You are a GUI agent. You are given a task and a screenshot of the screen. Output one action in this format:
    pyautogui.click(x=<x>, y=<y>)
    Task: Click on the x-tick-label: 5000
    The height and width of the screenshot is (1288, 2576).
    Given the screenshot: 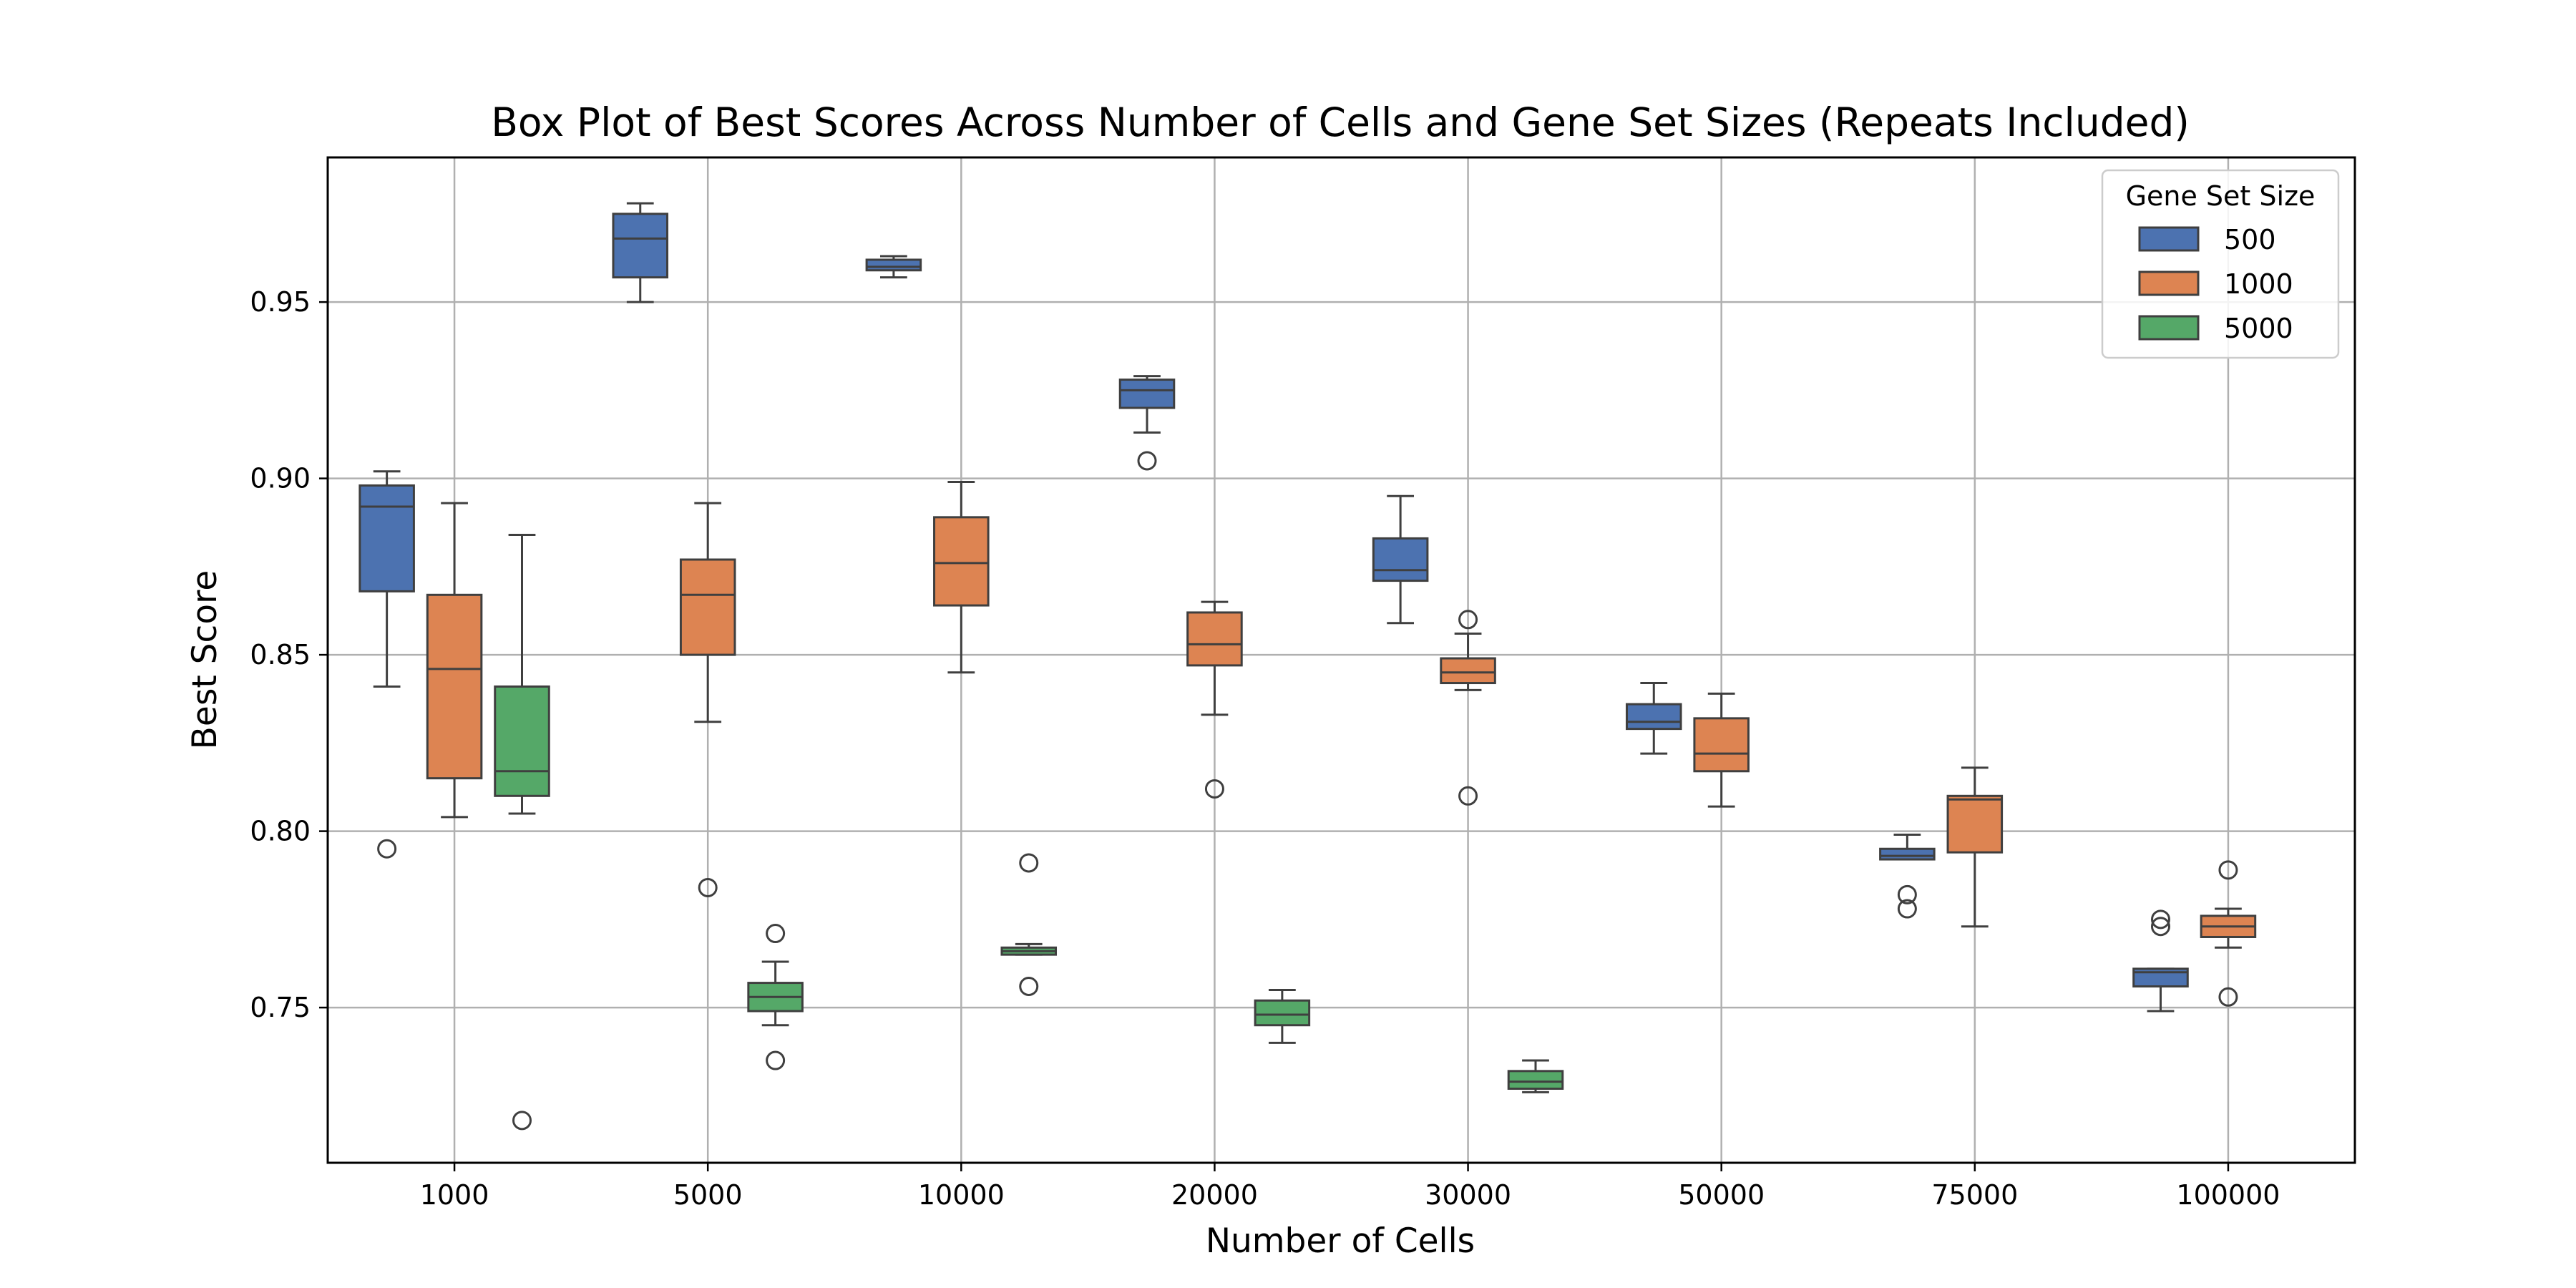 What is the action you would take?
    pyautogui.click(x=708, y=1195)
    